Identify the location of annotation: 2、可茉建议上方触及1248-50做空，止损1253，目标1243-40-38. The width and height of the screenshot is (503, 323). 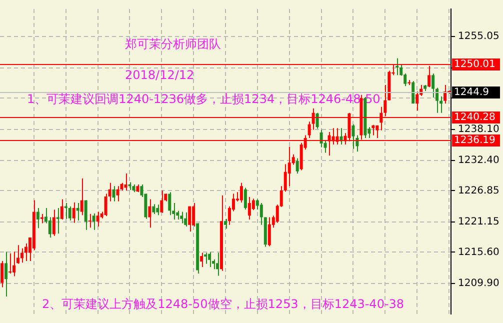
(223, 304).